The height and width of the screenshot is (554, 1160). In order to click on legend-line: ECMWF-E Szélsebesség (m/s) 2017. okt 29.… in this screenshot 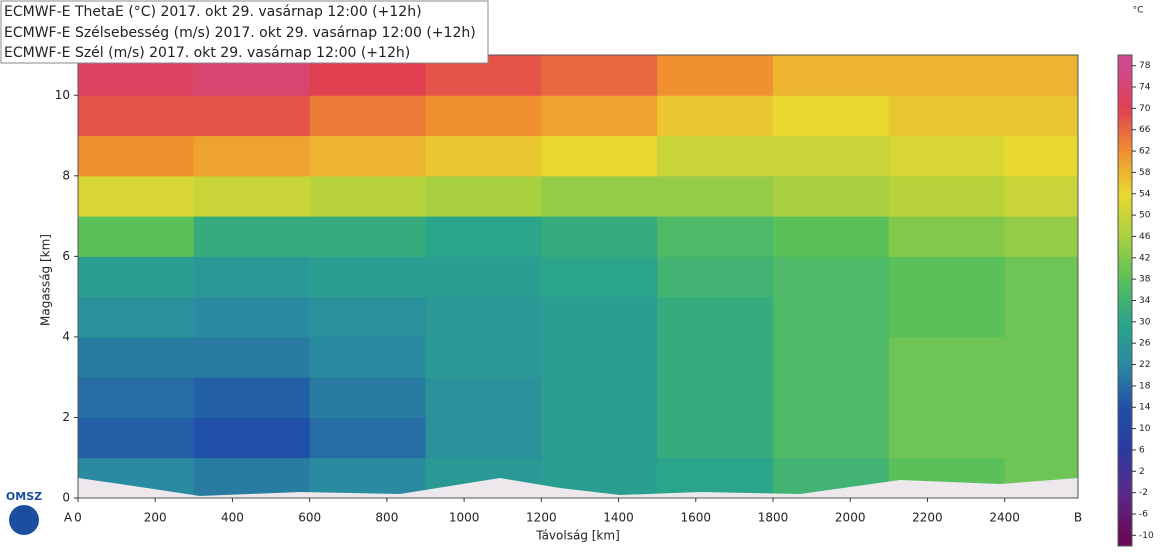, I will do `click(240, 33)`.